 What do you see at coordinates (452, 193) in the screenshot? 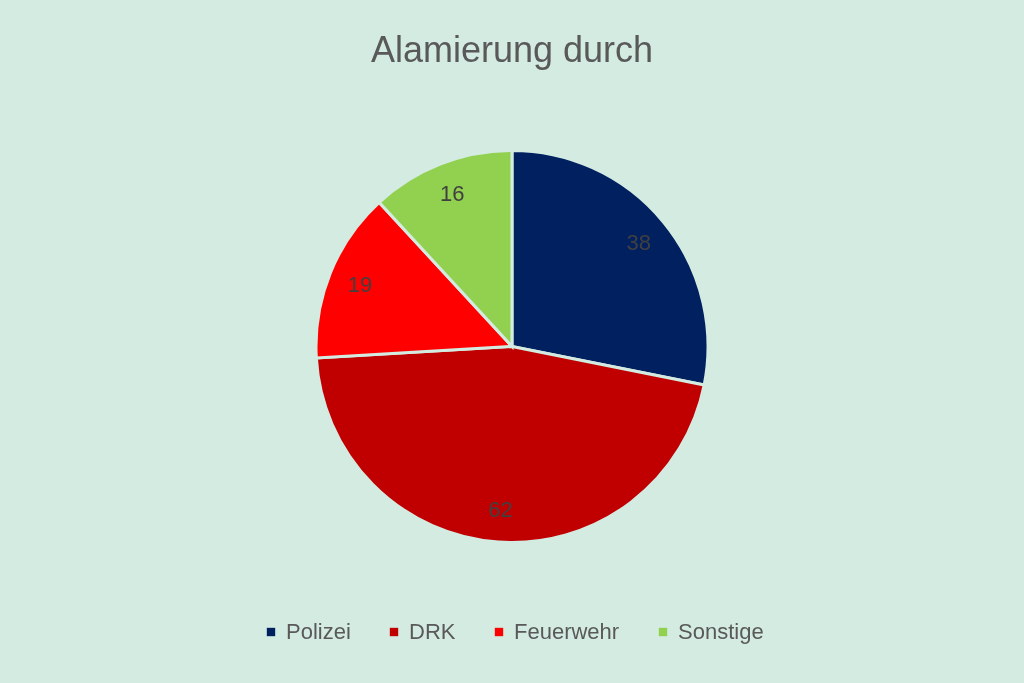
I see `data-label: 16` at bounding box center [452, 193].